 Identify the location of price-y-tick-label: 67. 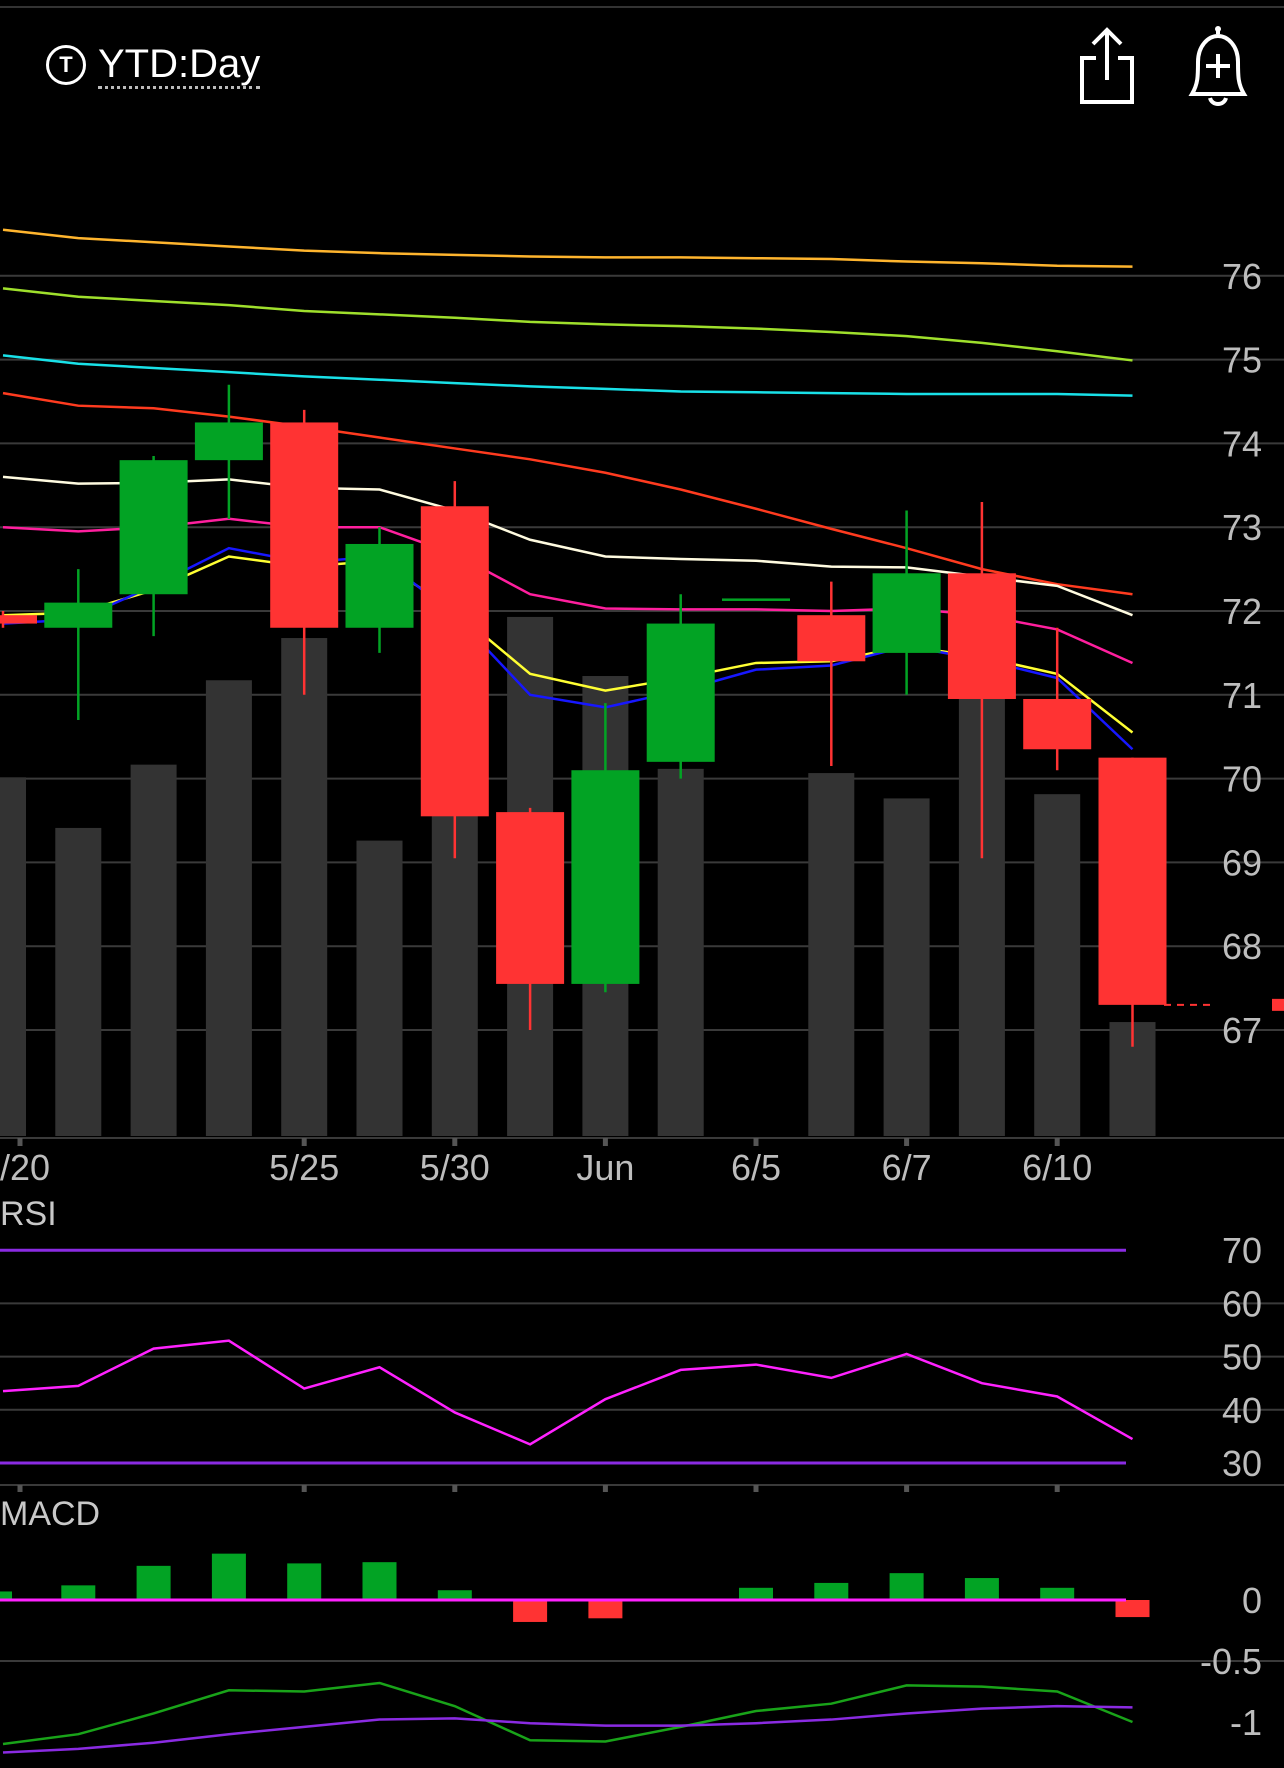
(1242, 1030).